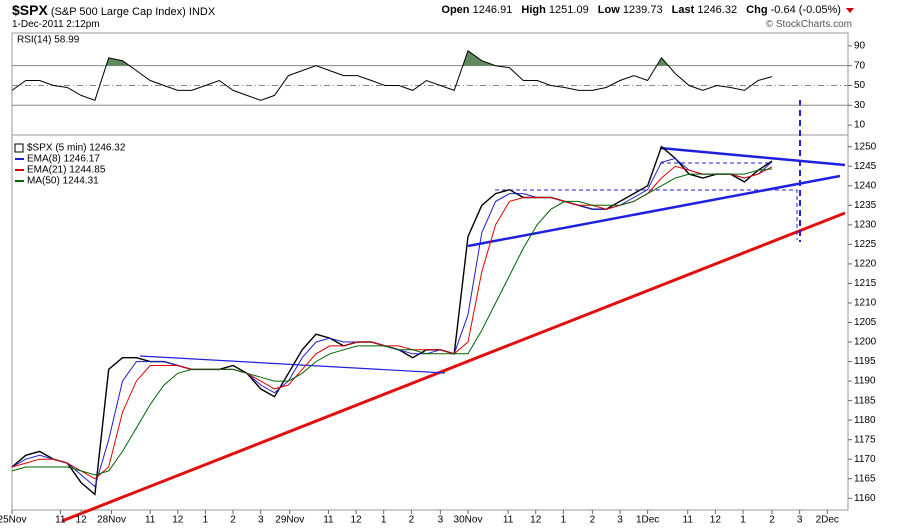 The image size is (920, 528). What do you see at coordinates (865, 303) in the screenshot?
I see `y-tick-label: 1210` at bounding box center [865, 303].